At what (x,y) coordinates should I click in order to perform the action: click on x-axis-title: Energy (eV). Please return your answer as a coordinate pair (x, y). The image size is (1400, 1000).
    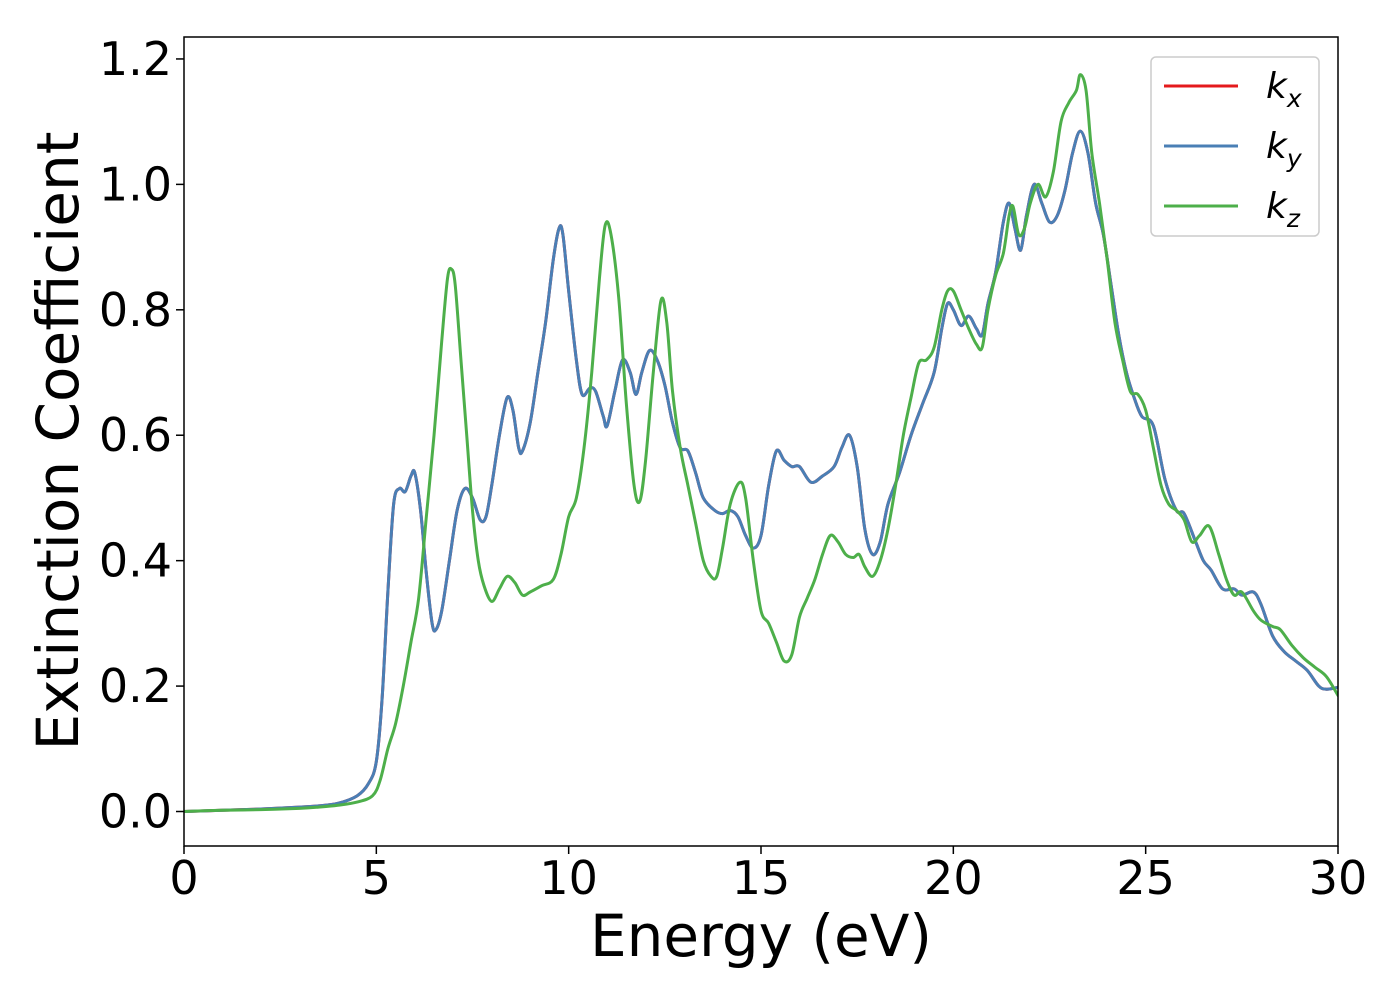
    Looking at the image, I should click on (761, 936).